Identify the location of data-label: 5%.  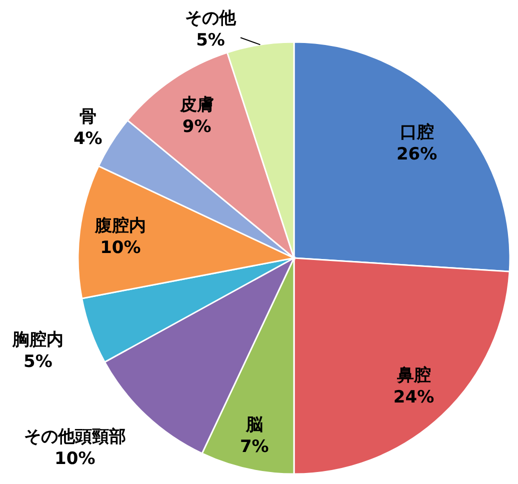
(210, 40).